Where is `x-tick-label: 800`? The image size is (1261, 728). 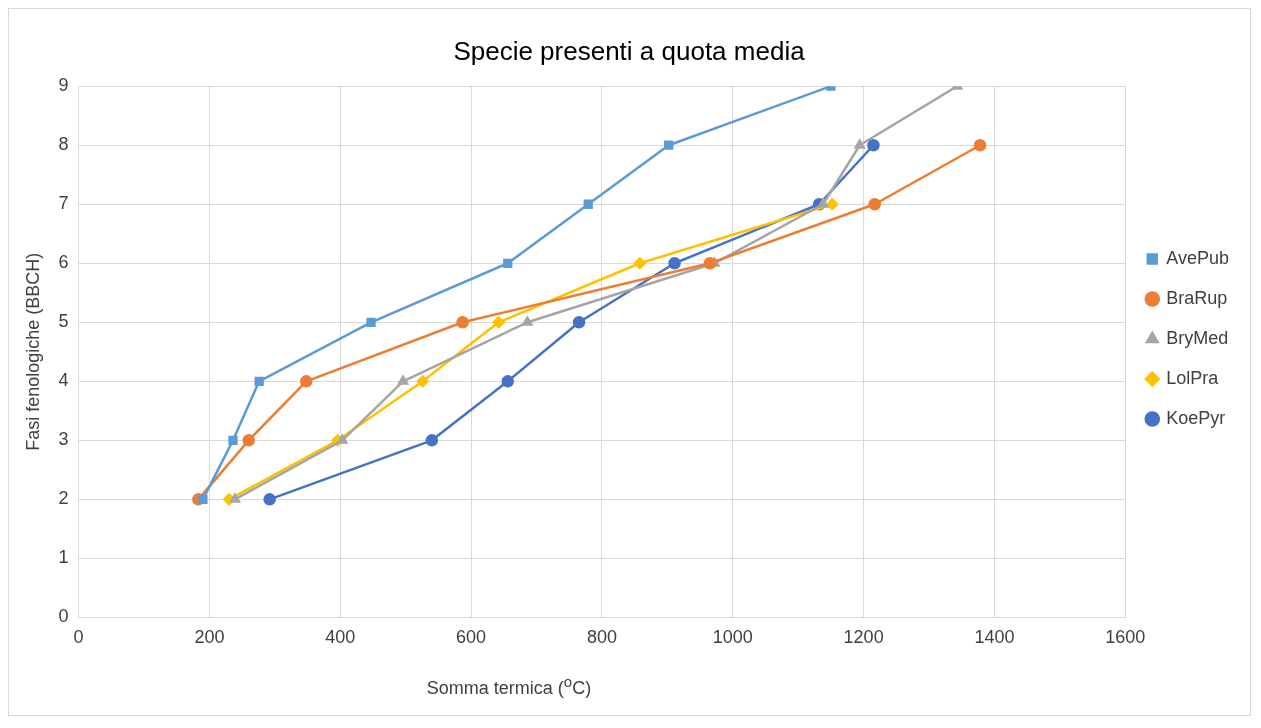 x-tick-label: 800 is located at coordinates (601, 637).